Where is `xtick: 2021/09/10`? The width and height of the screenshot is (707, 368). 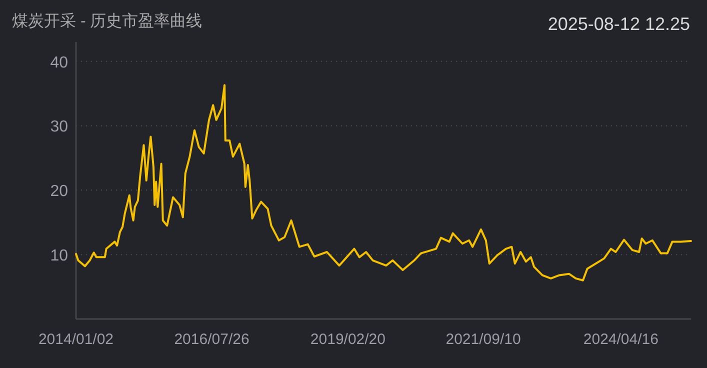 xtick: 2021/09/10 is located at coordinates (483, 339).